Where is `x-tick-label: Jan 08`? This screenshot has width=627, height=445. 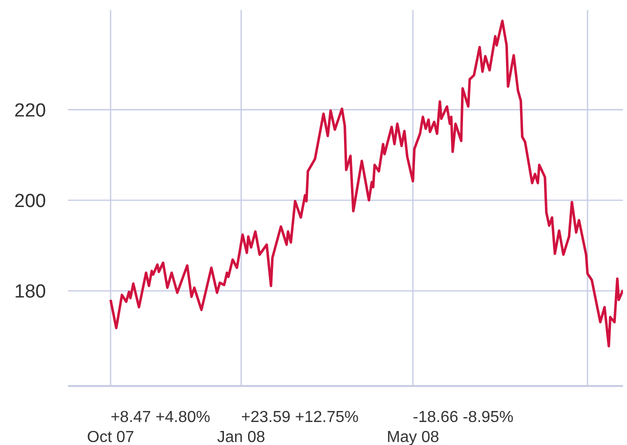 x-tick-label: Jan 08 is located at coordinates (241, 437).